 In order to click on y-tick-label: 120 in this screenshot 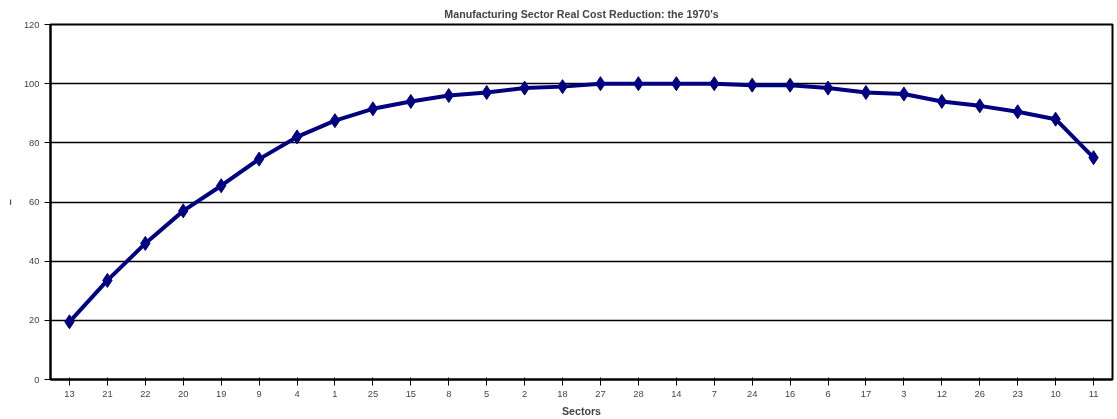, I will do `click(31, 24)`.